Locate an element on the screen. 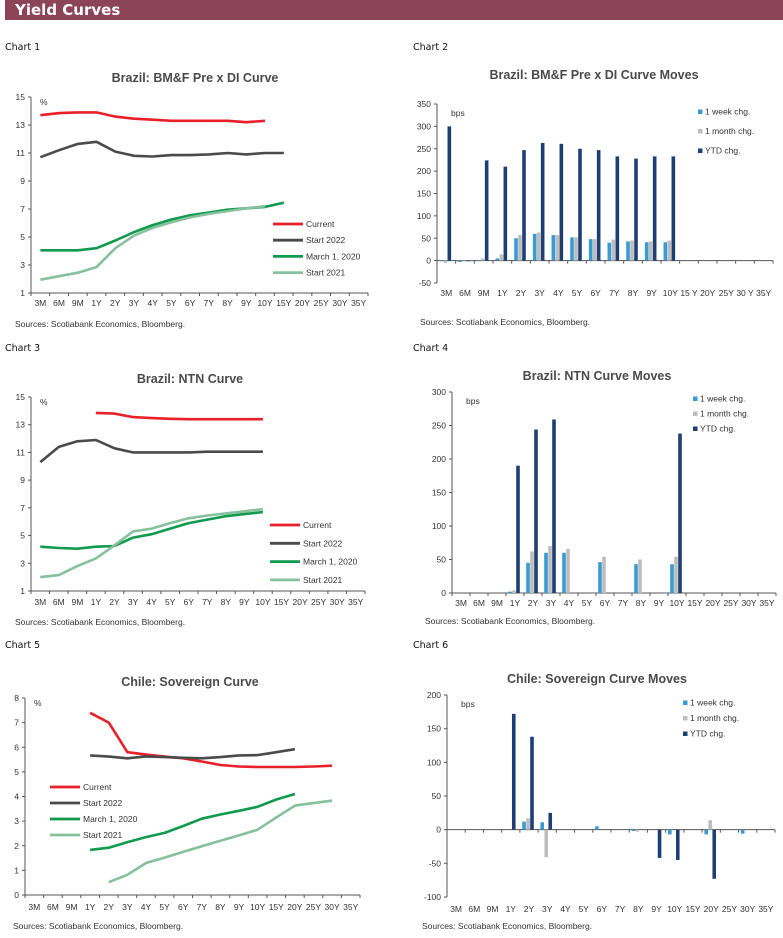  x-tick-label: 6Y is located at coordinates (602, 909).